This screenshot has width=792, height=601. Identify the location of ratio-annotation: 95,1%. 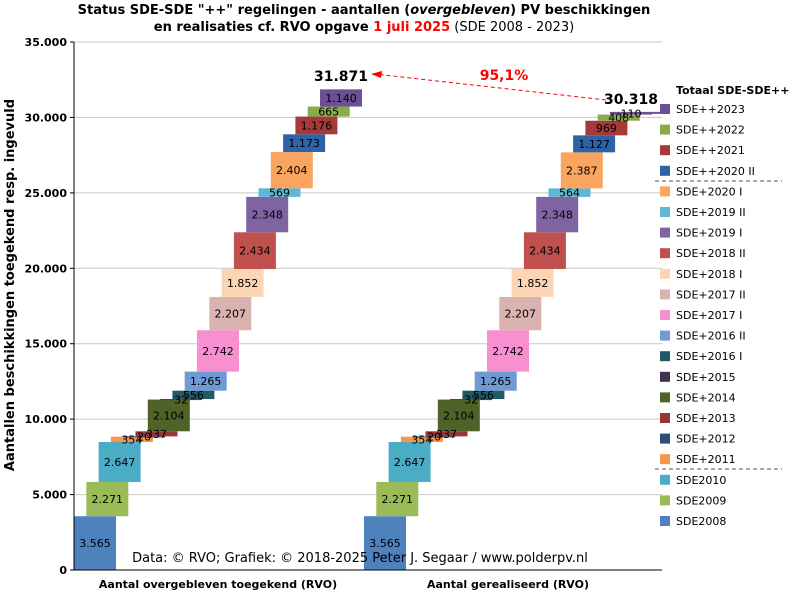
(504, 76).